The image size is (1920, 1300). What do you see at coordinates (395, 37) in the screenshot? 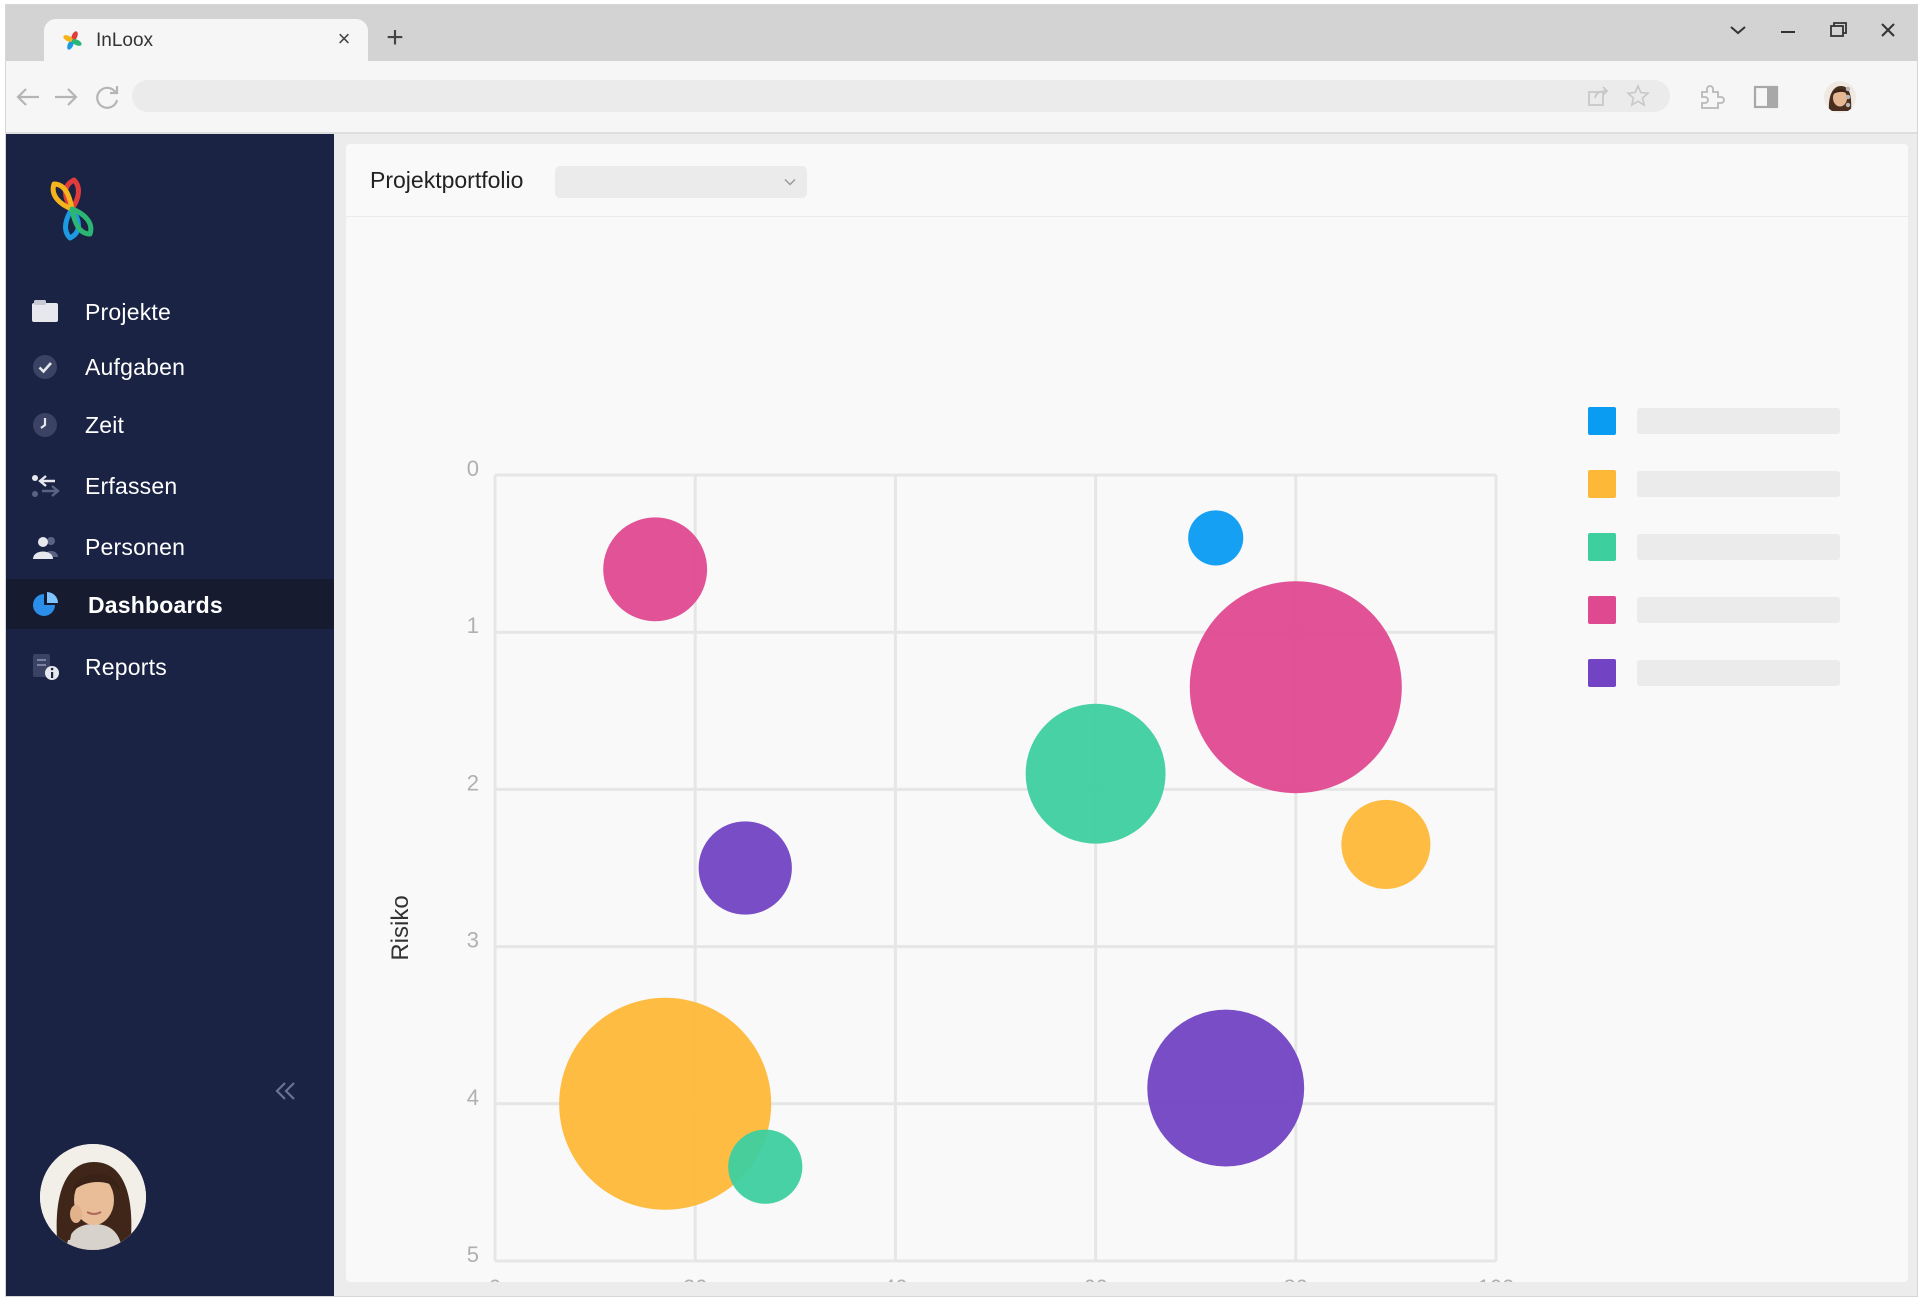
I see `new-tab-button: +` at bounding box center [395, 37].